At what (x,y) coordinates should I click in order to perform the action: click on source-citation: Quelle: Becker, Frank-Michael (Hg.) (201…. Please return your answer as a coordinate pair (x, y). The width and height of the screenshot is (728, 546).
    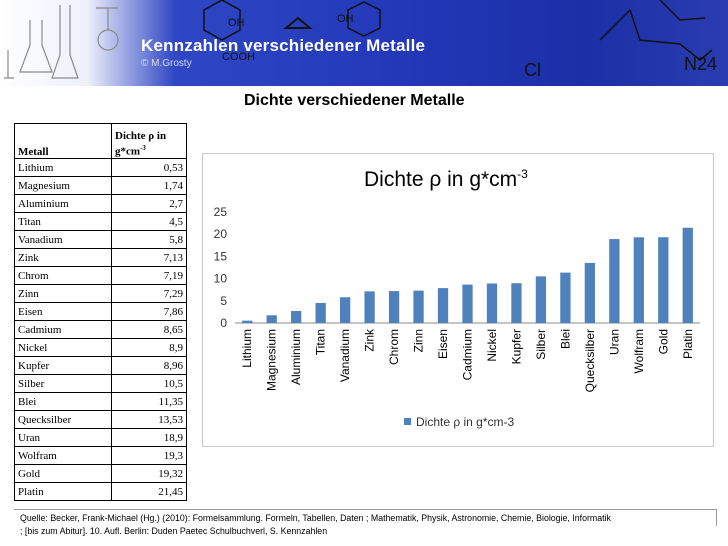
    Looking at the image, I should click on (365, 525).